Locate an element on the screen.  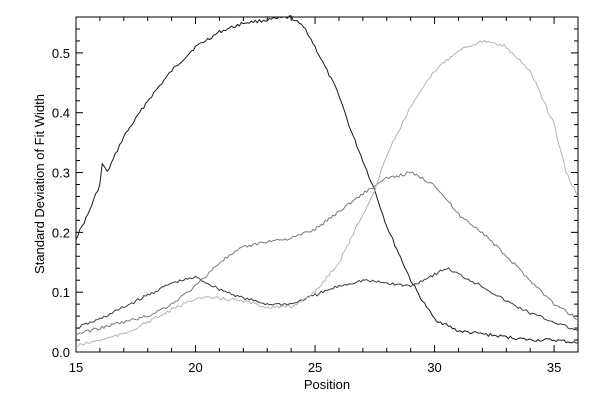
y-tick-label: 0.5 is located at coordinates (61, 53).